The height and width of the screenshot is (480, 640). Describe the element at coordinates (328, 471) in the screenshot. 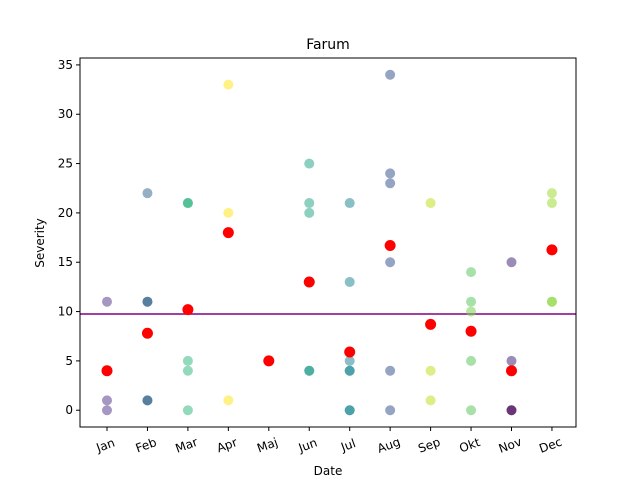

I see `x-axis-label: Date` at that location.